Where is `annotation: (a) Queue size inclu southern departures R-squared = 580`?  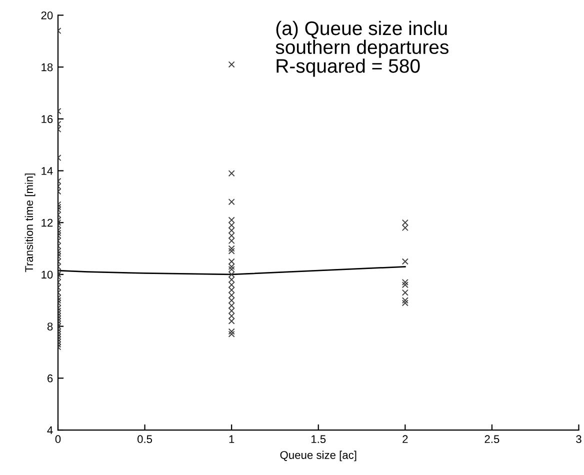
annotation: (a) Queue size inclu southern departures R-squared = 580 is located at coordinates (362, 48).